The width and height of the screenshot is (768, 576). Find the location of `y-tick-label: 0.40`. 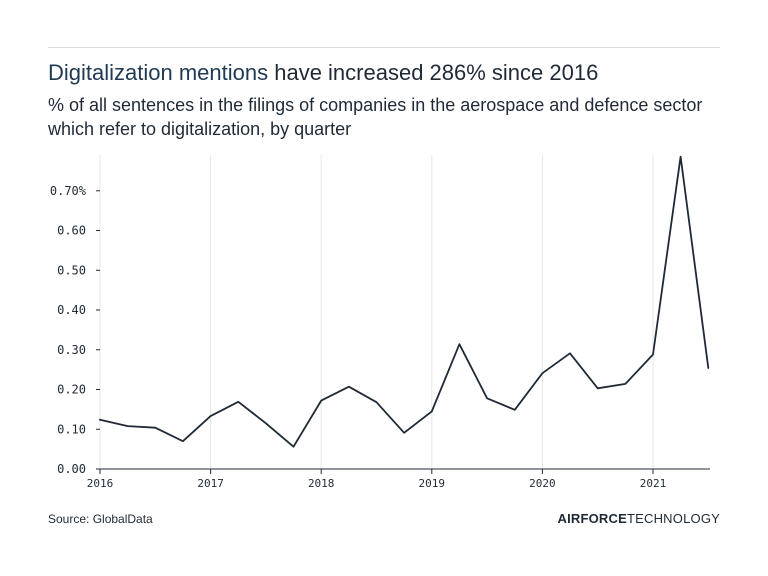

y-tick-label: 0.40 is located at coordinates (71, 310).